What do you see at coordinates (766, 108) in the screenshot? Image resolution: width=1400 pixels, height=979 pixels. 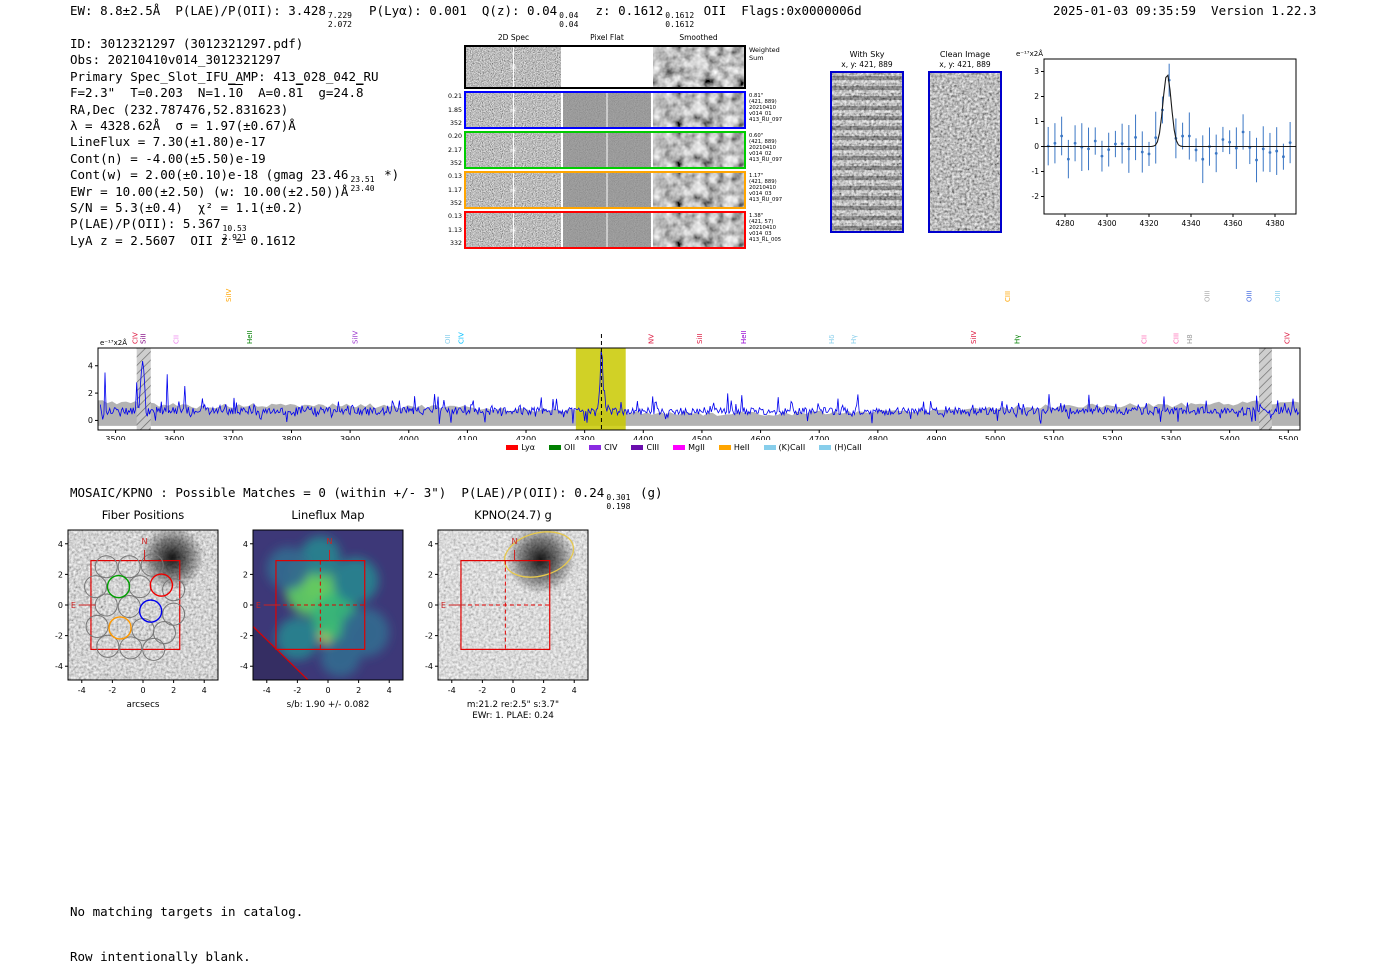 I see `fiber-annotation: 0.81" (421, 889) 20210410 v014_01 413_RU_097` at bounding box center [766, 108].